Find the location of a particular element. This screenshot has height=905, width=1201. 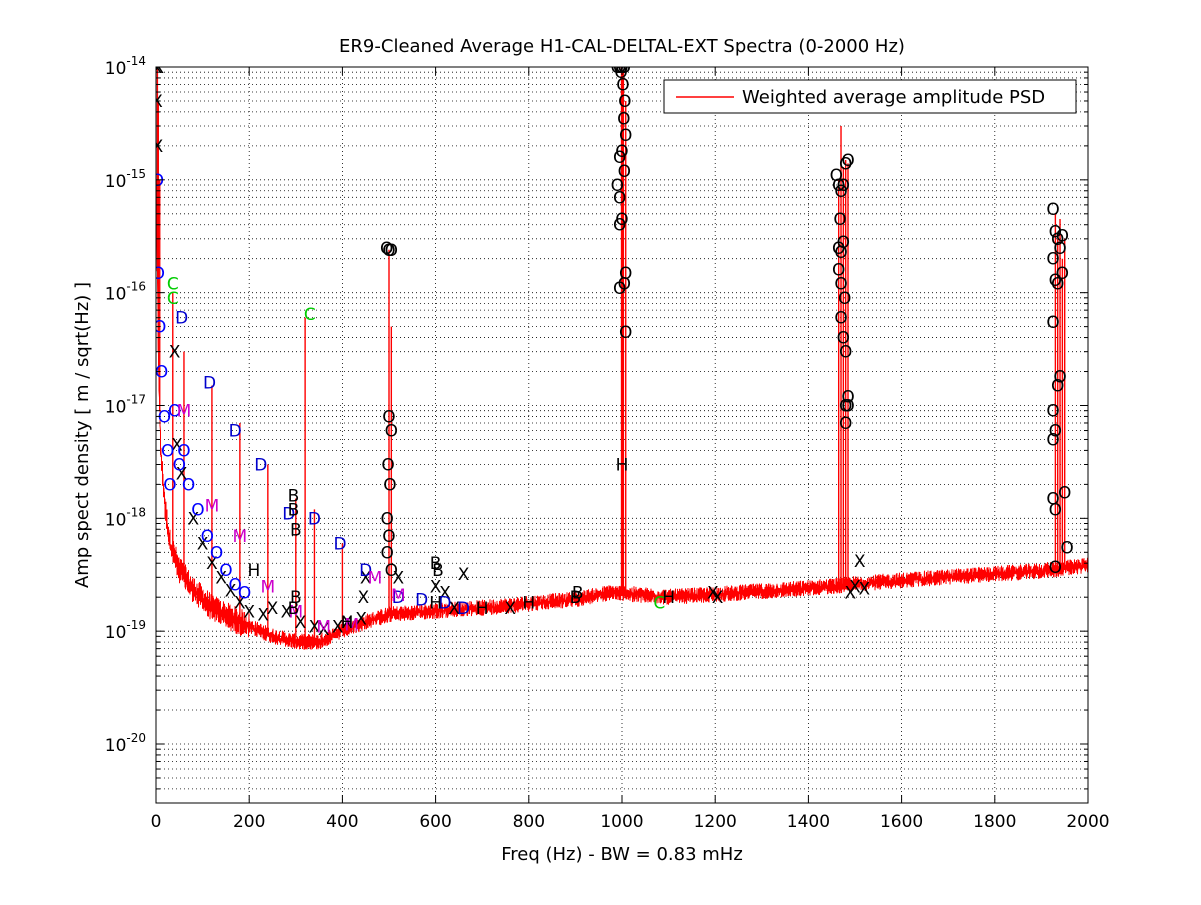

x-tick-label: 2000 is located at coordinates (1087, 822).